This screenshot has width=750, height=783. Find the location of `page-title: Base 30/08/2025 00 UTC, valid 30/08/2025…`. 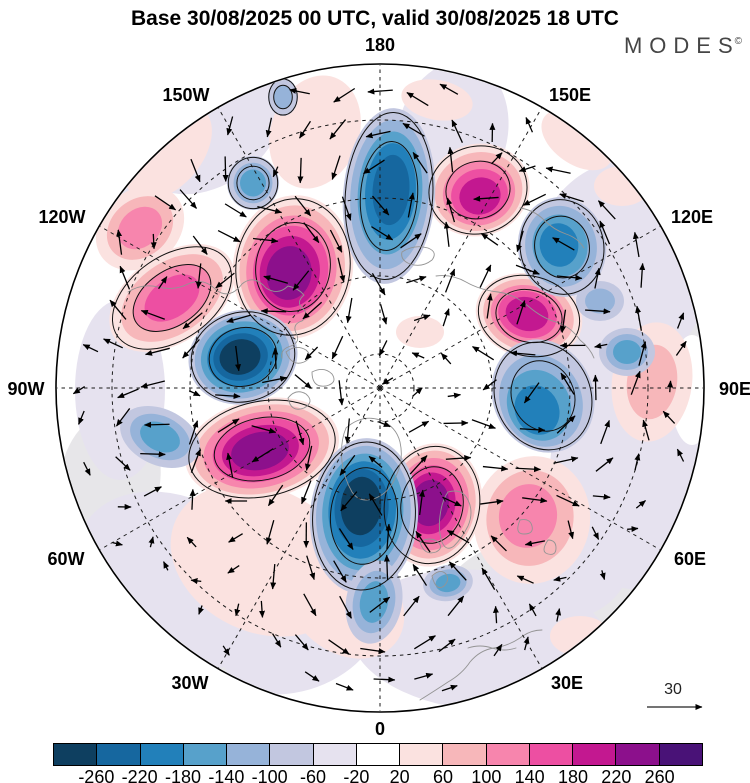

page-title: Base 30/08/2025 00 UTC, valid 30/08/2025… is located at coordinates (375, 18).